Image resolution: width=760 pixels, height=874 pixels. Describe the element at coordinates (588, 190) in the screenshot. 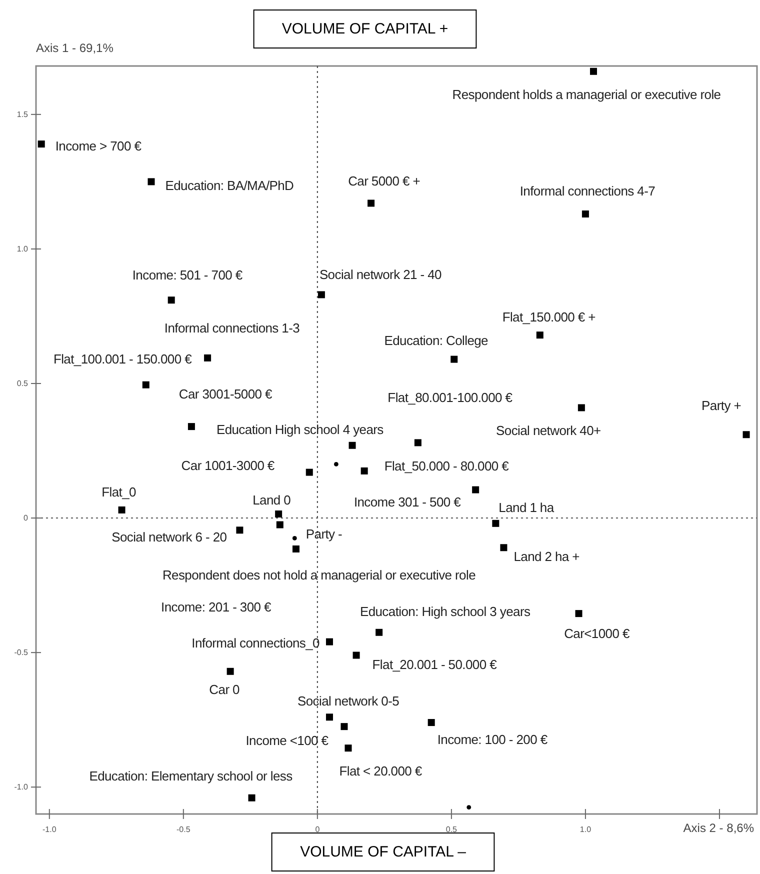

I see `annotation: Informal connections 4-7` at that location.